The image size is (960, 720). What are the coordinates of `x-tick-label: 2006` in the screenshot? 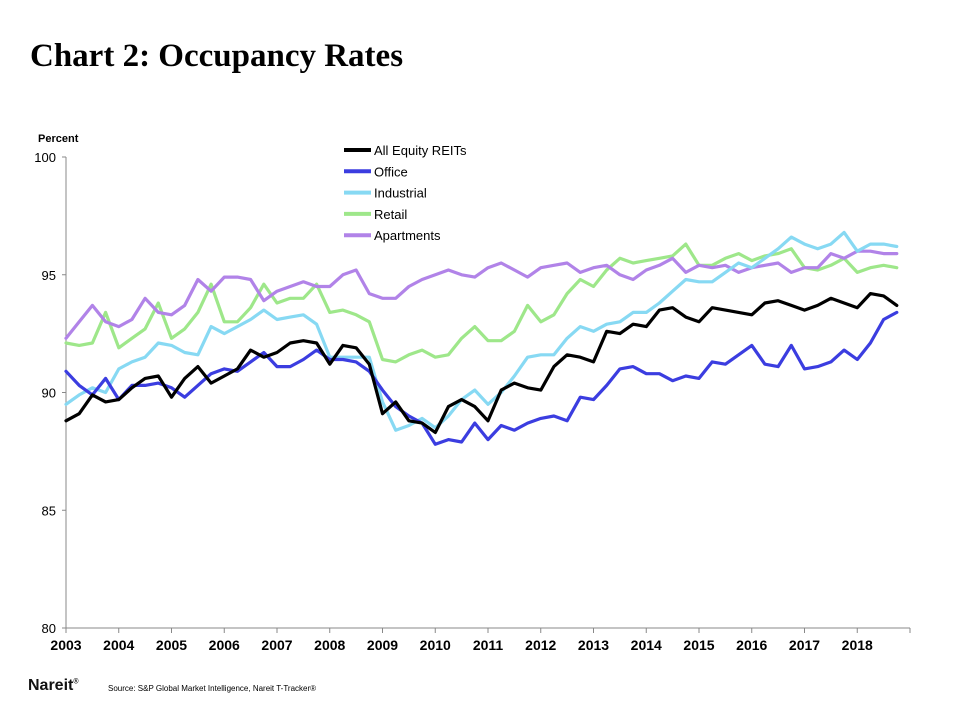 It's located at (224, 645).